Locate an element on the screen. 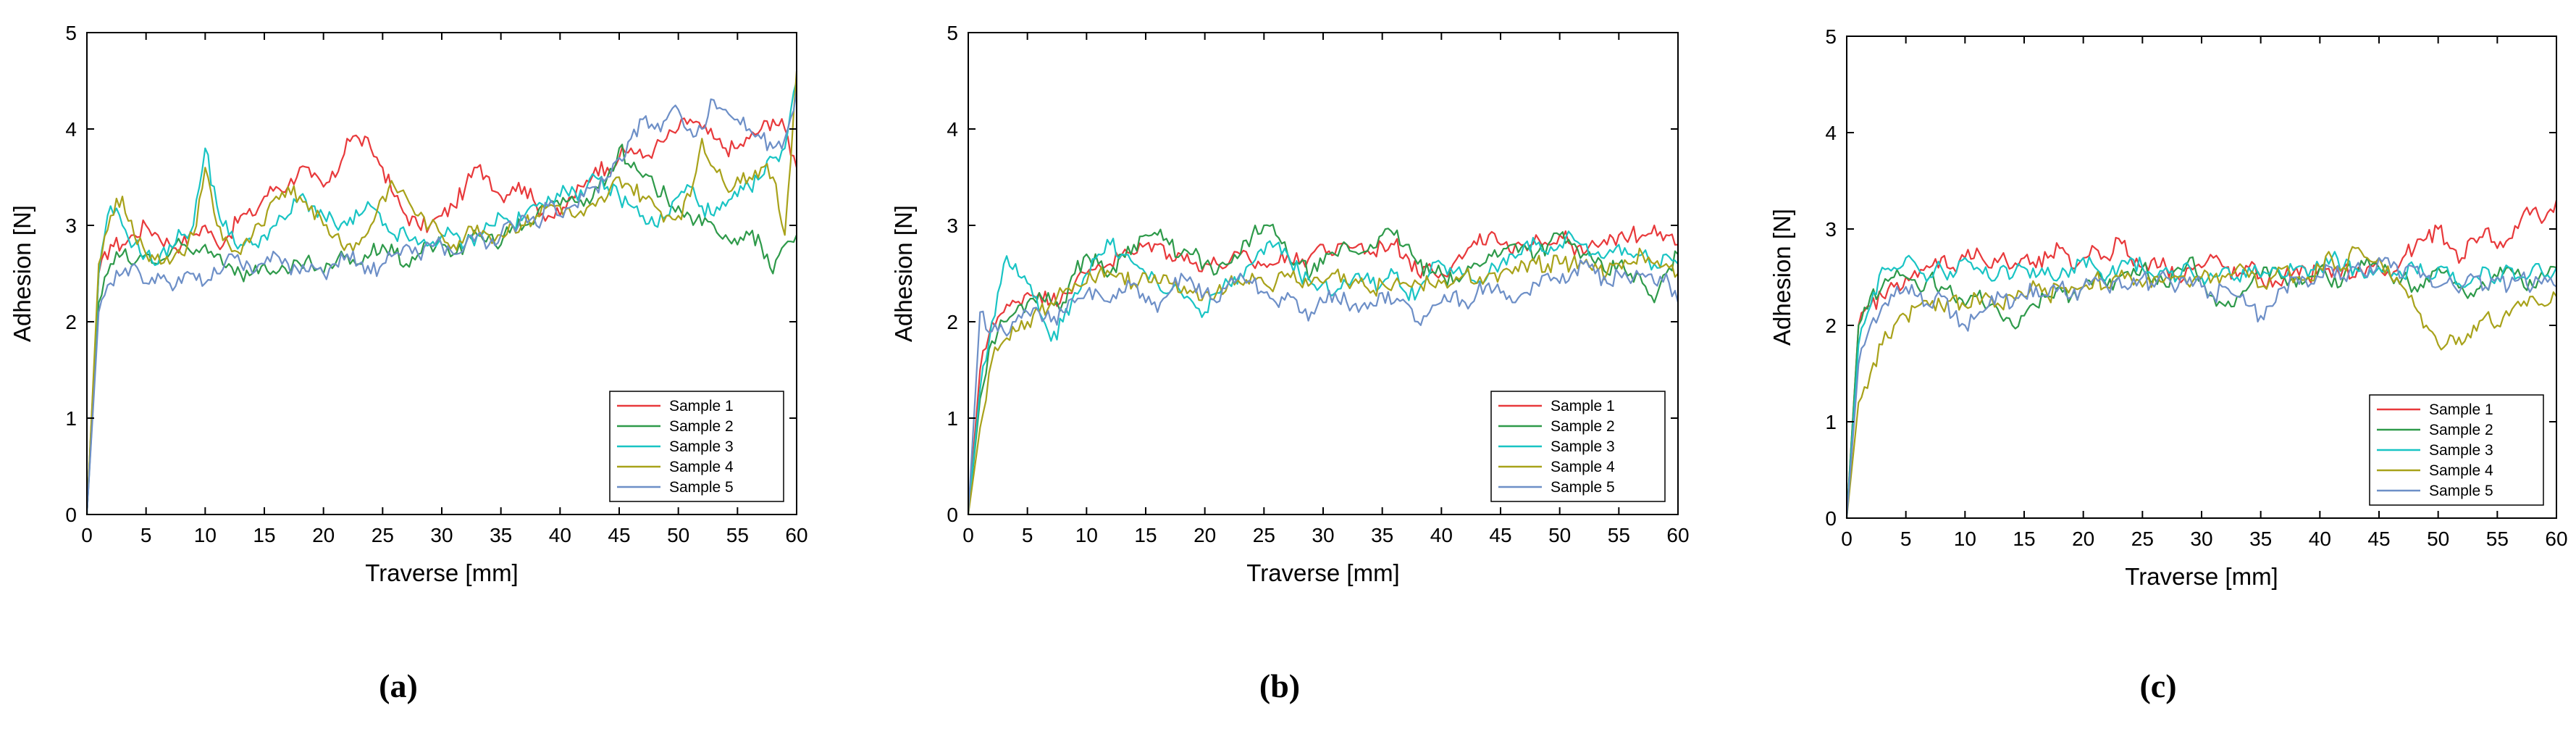 Image resolution: width=2576 pixels, height=729 pixels. panel-label: (c) is located at coordinates (2157, 685).